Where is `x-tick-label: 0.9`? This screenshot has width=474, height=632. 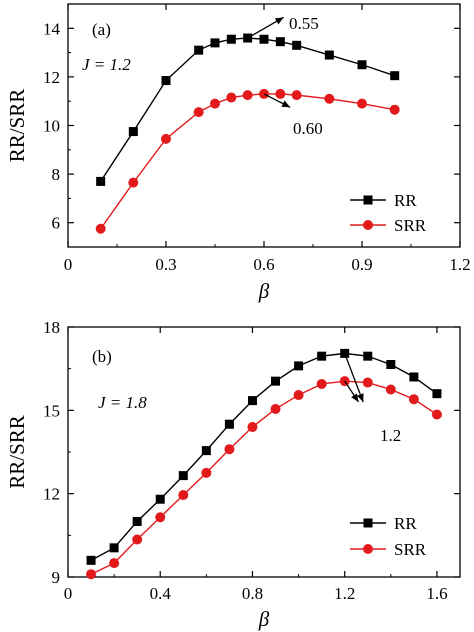
x-tick-label: 0.9 is located at coordinates (361, 264).